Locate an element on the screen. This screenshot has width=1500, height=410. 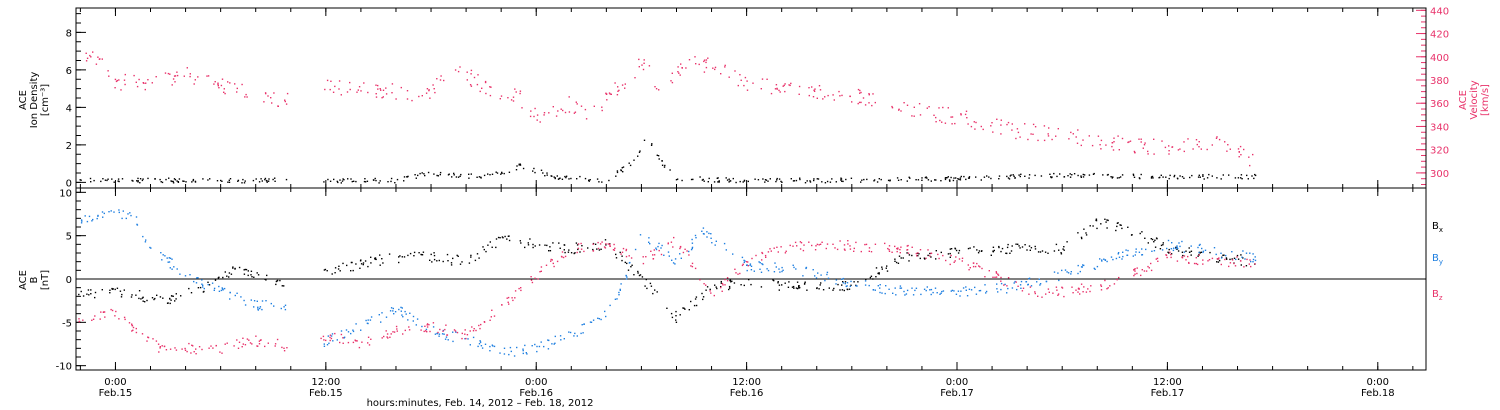
legend-bx: Bx is located at coordinates (1437, 227).